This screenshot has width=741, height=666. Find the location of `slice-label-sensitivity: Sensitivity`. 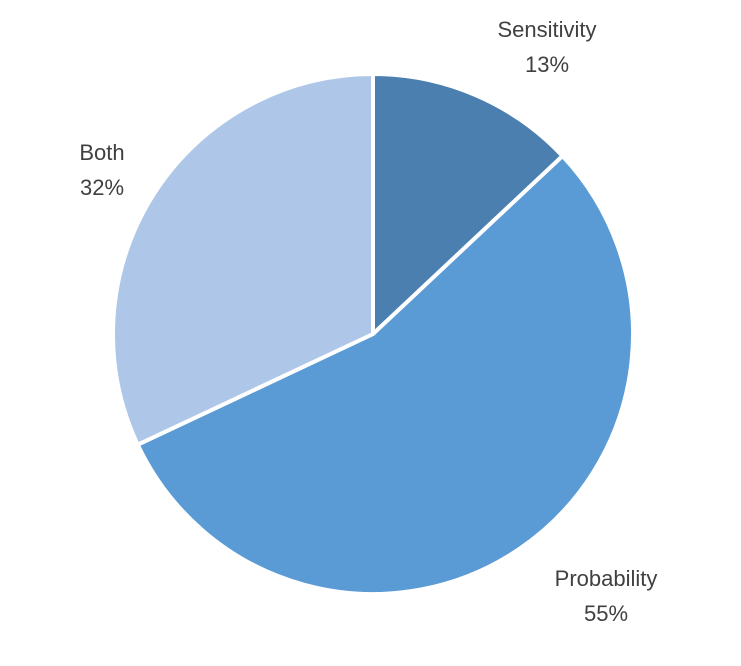

slice-label-sensitivity: Sensitivity is located at coordinates (546, 29).